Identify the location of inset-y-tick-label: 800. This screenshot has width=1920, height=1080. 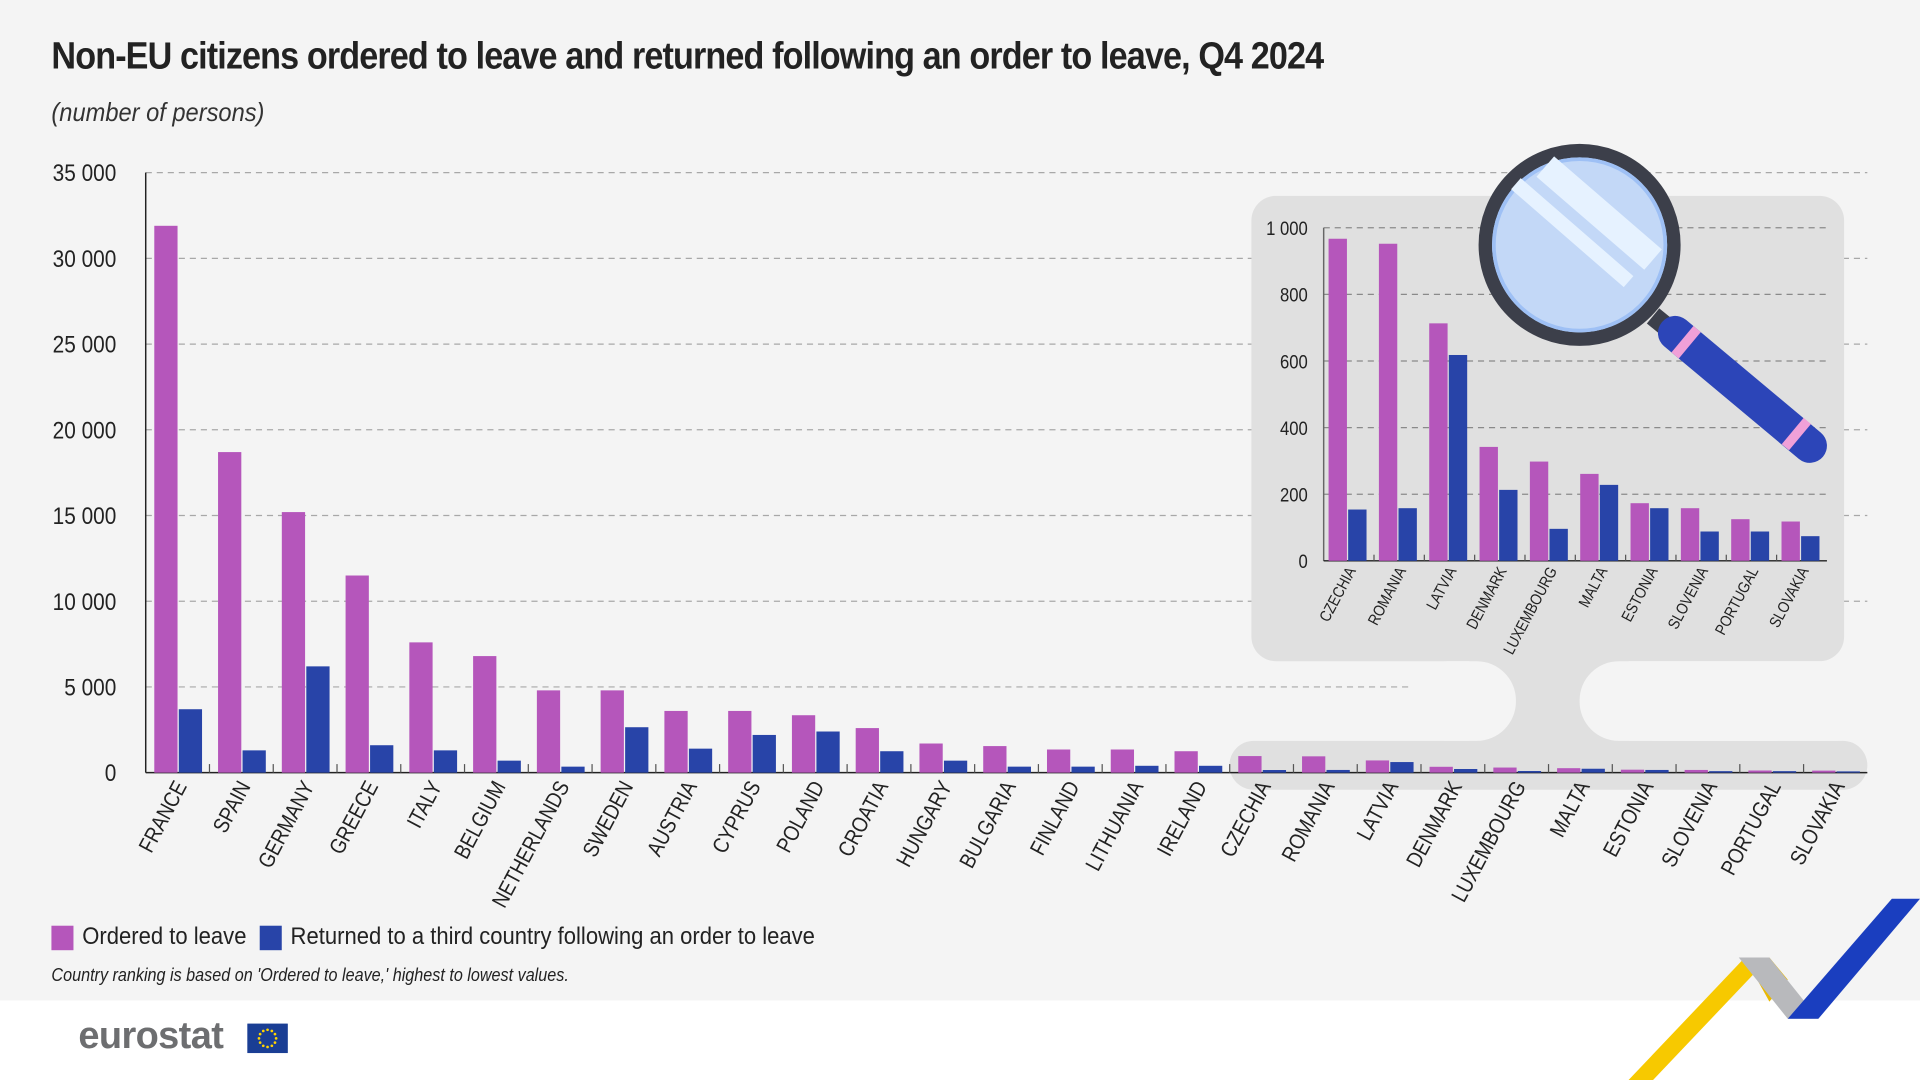
(1294, 295).